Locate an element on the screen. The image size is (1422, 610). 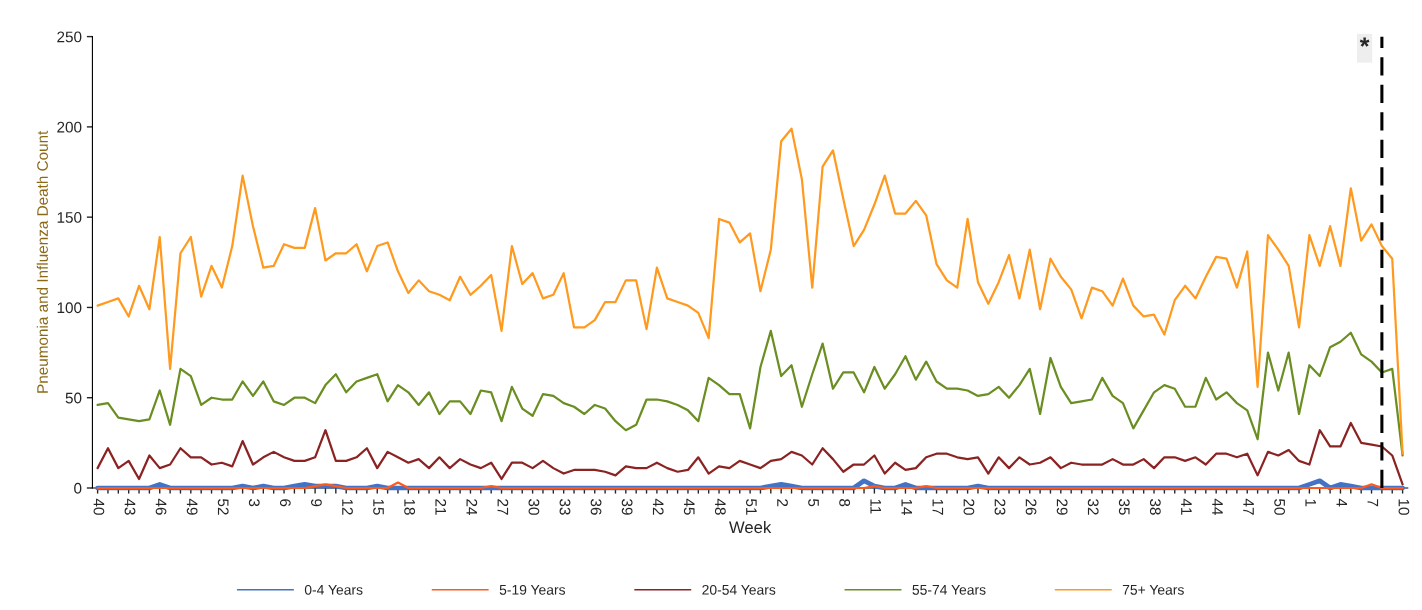
x-tick-label: 47 is located at coordinates (1248, 506).